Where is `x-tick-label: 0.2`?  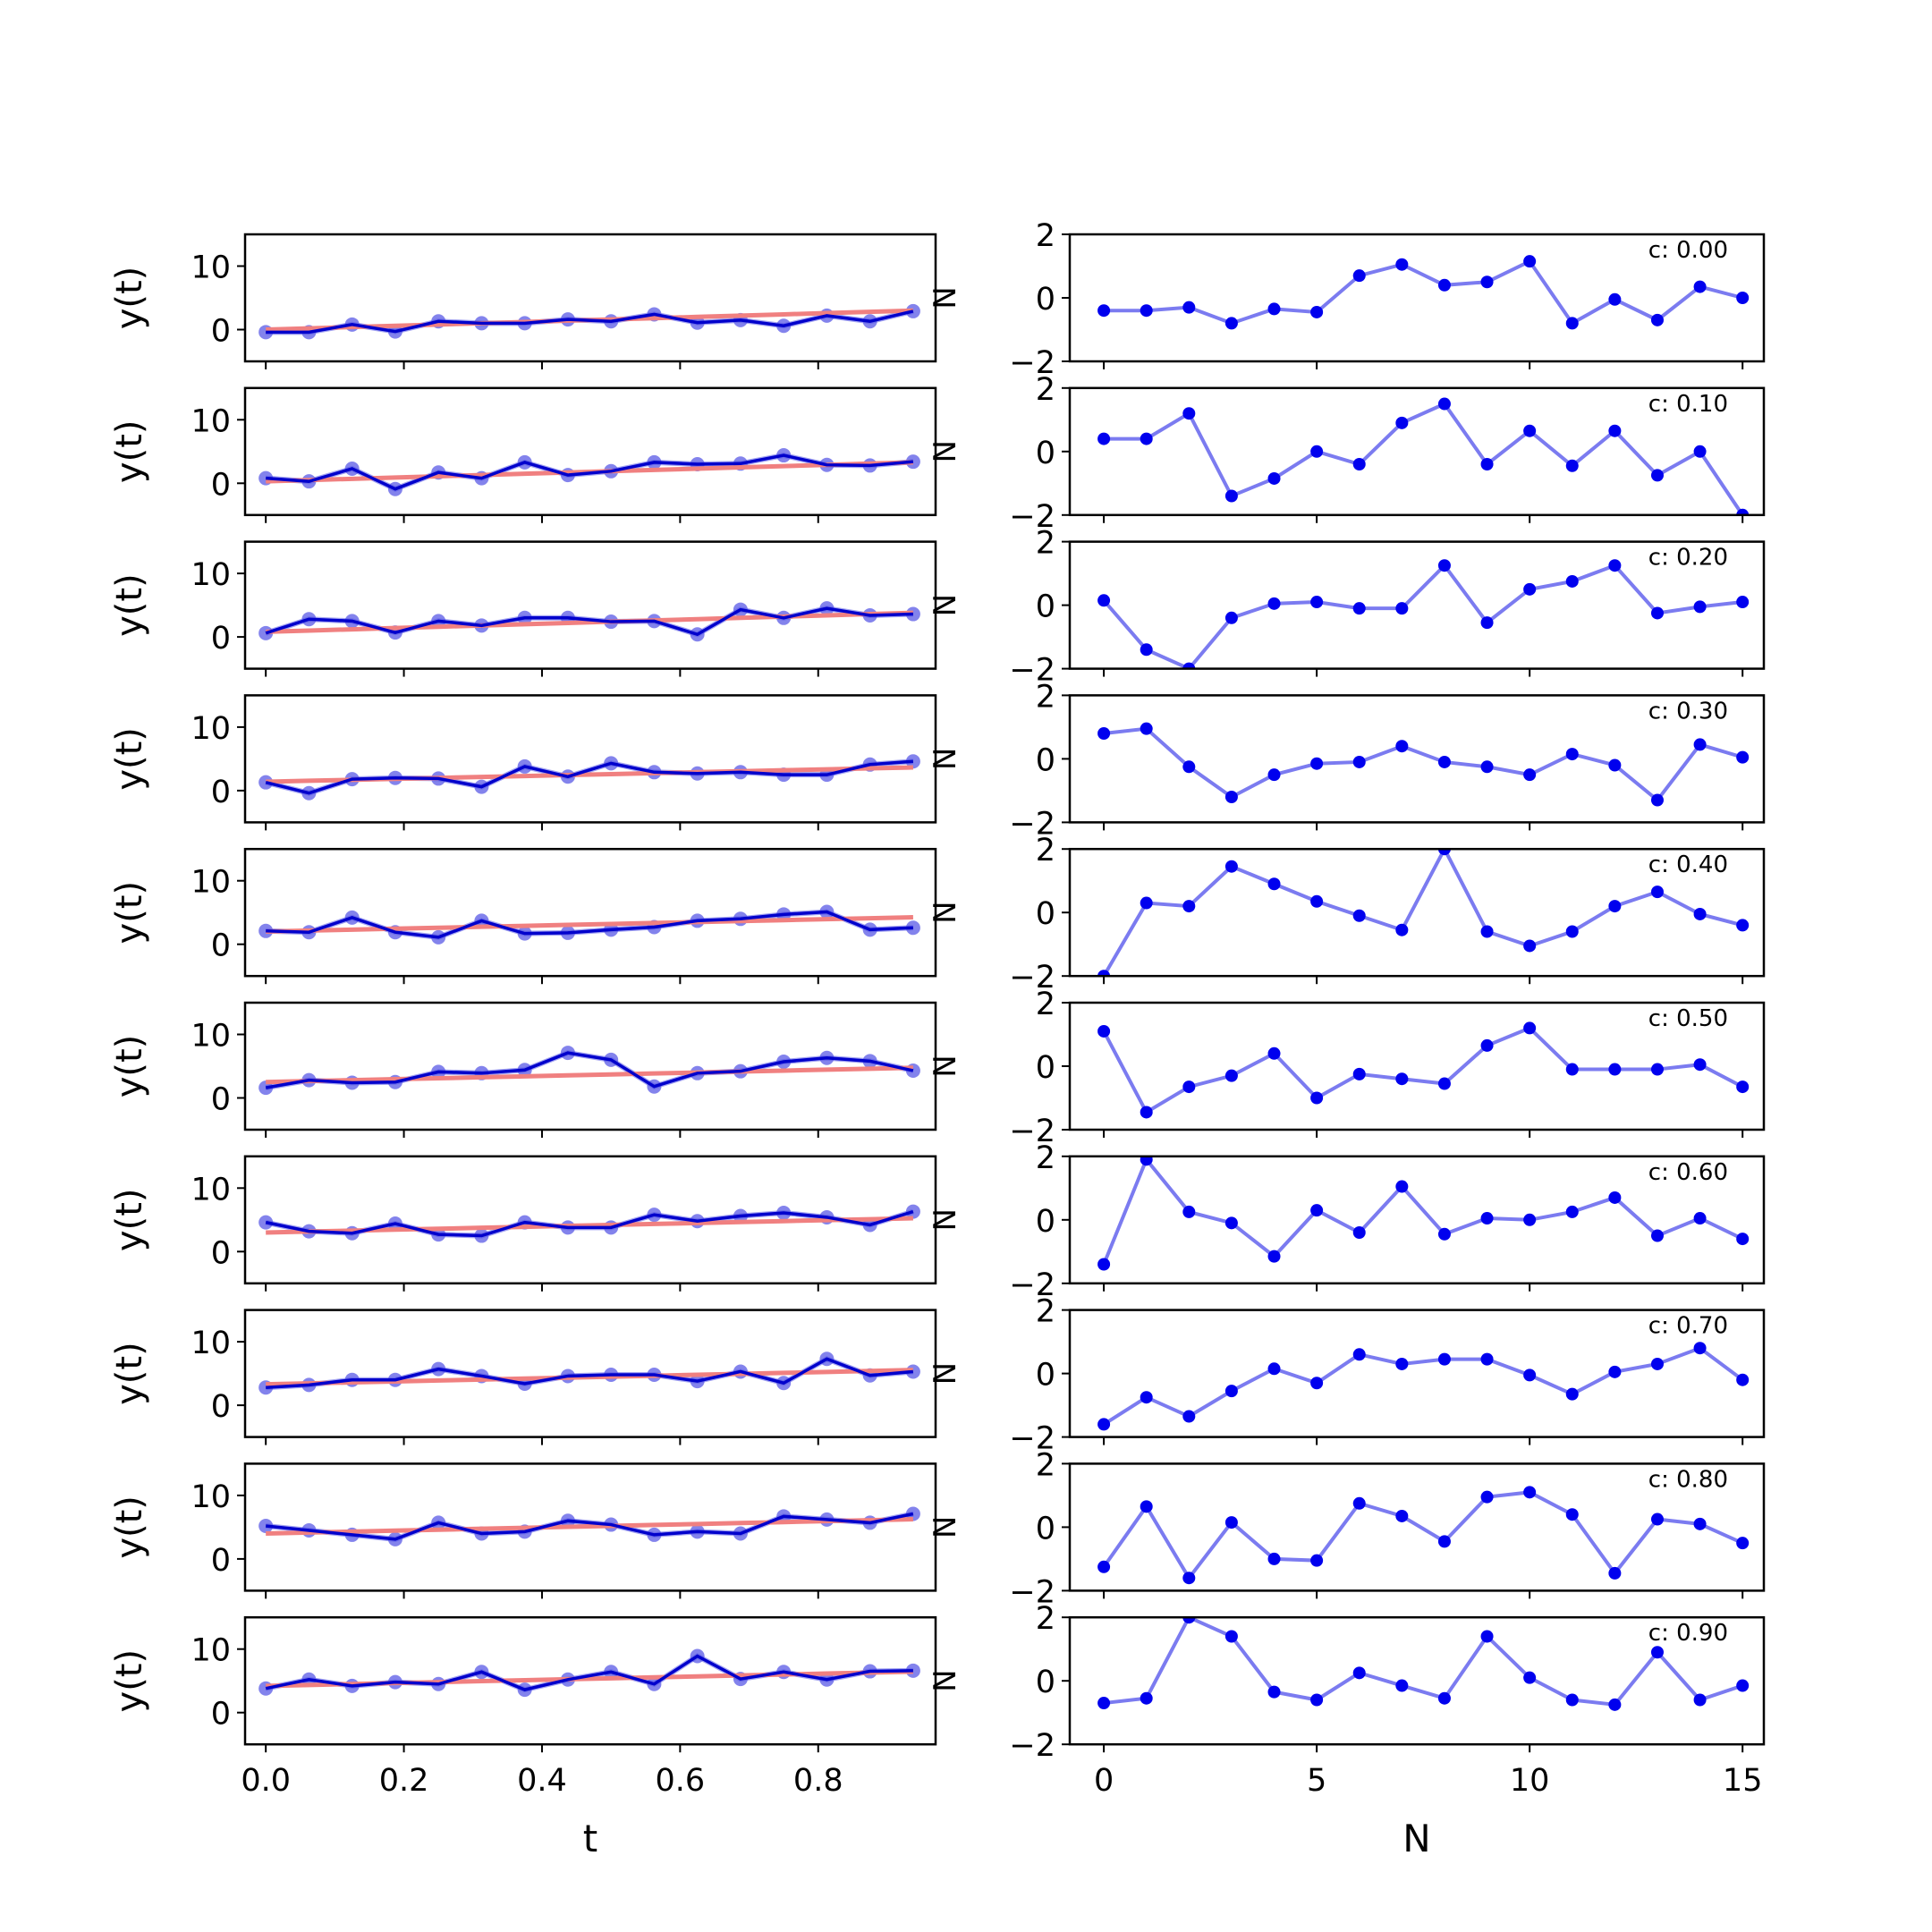 x-tick-label: 0.2 is located at coordinates (404, 1781).